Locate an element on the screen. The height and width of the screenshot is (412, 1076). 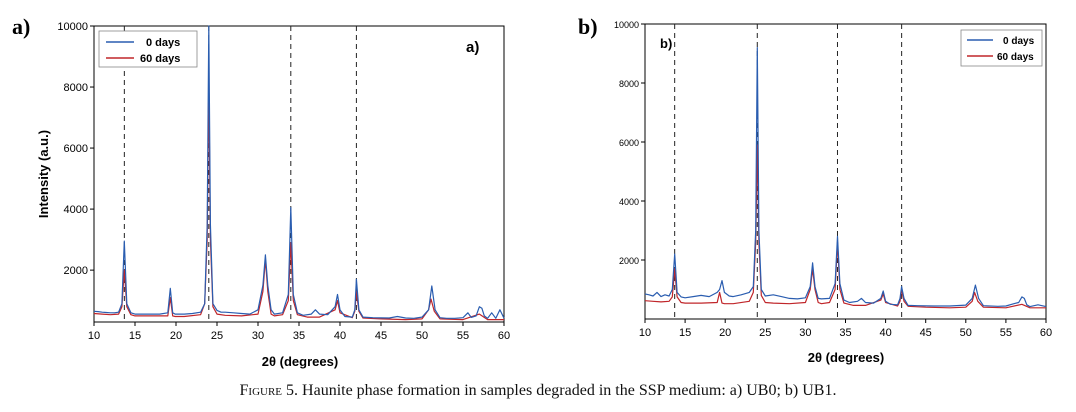
legend-label-0-days-b: 0 days is located at coordinates (1019, 41).